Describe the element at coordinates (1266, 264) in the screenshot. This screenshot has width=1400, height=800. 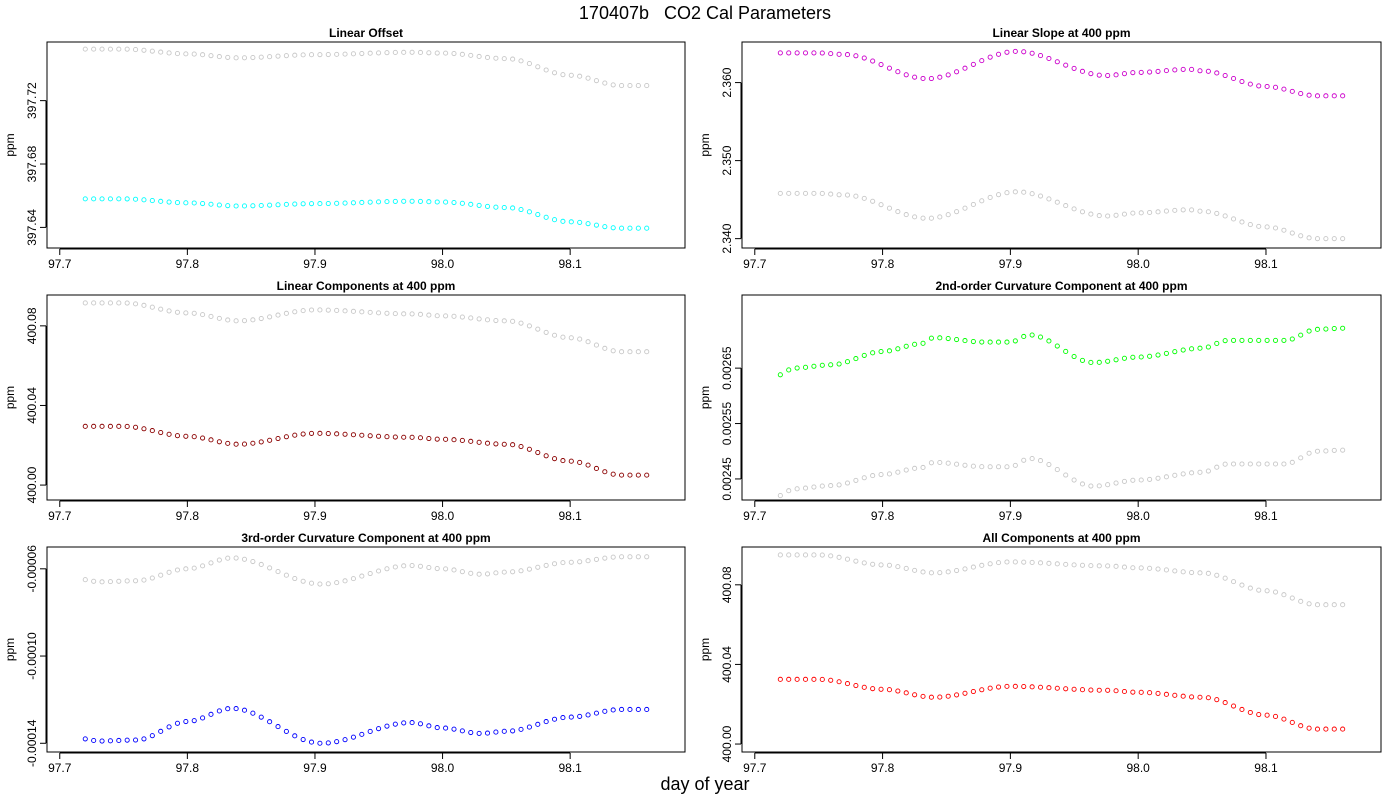
I see `x-tick-label: 98.1` at that location.